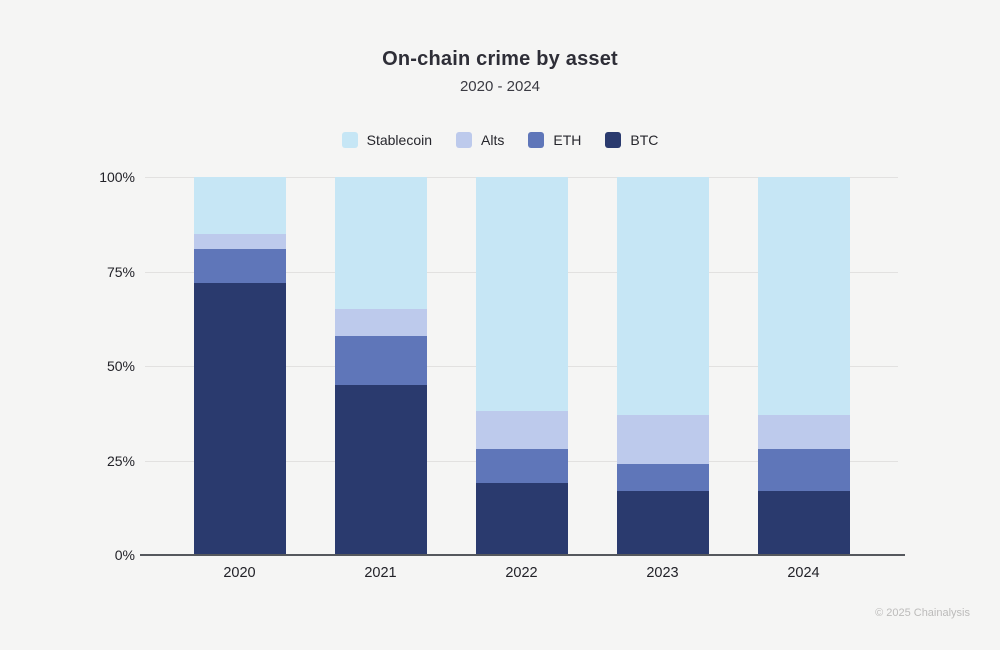  I want to click on bar-2024, so click(803, 366).